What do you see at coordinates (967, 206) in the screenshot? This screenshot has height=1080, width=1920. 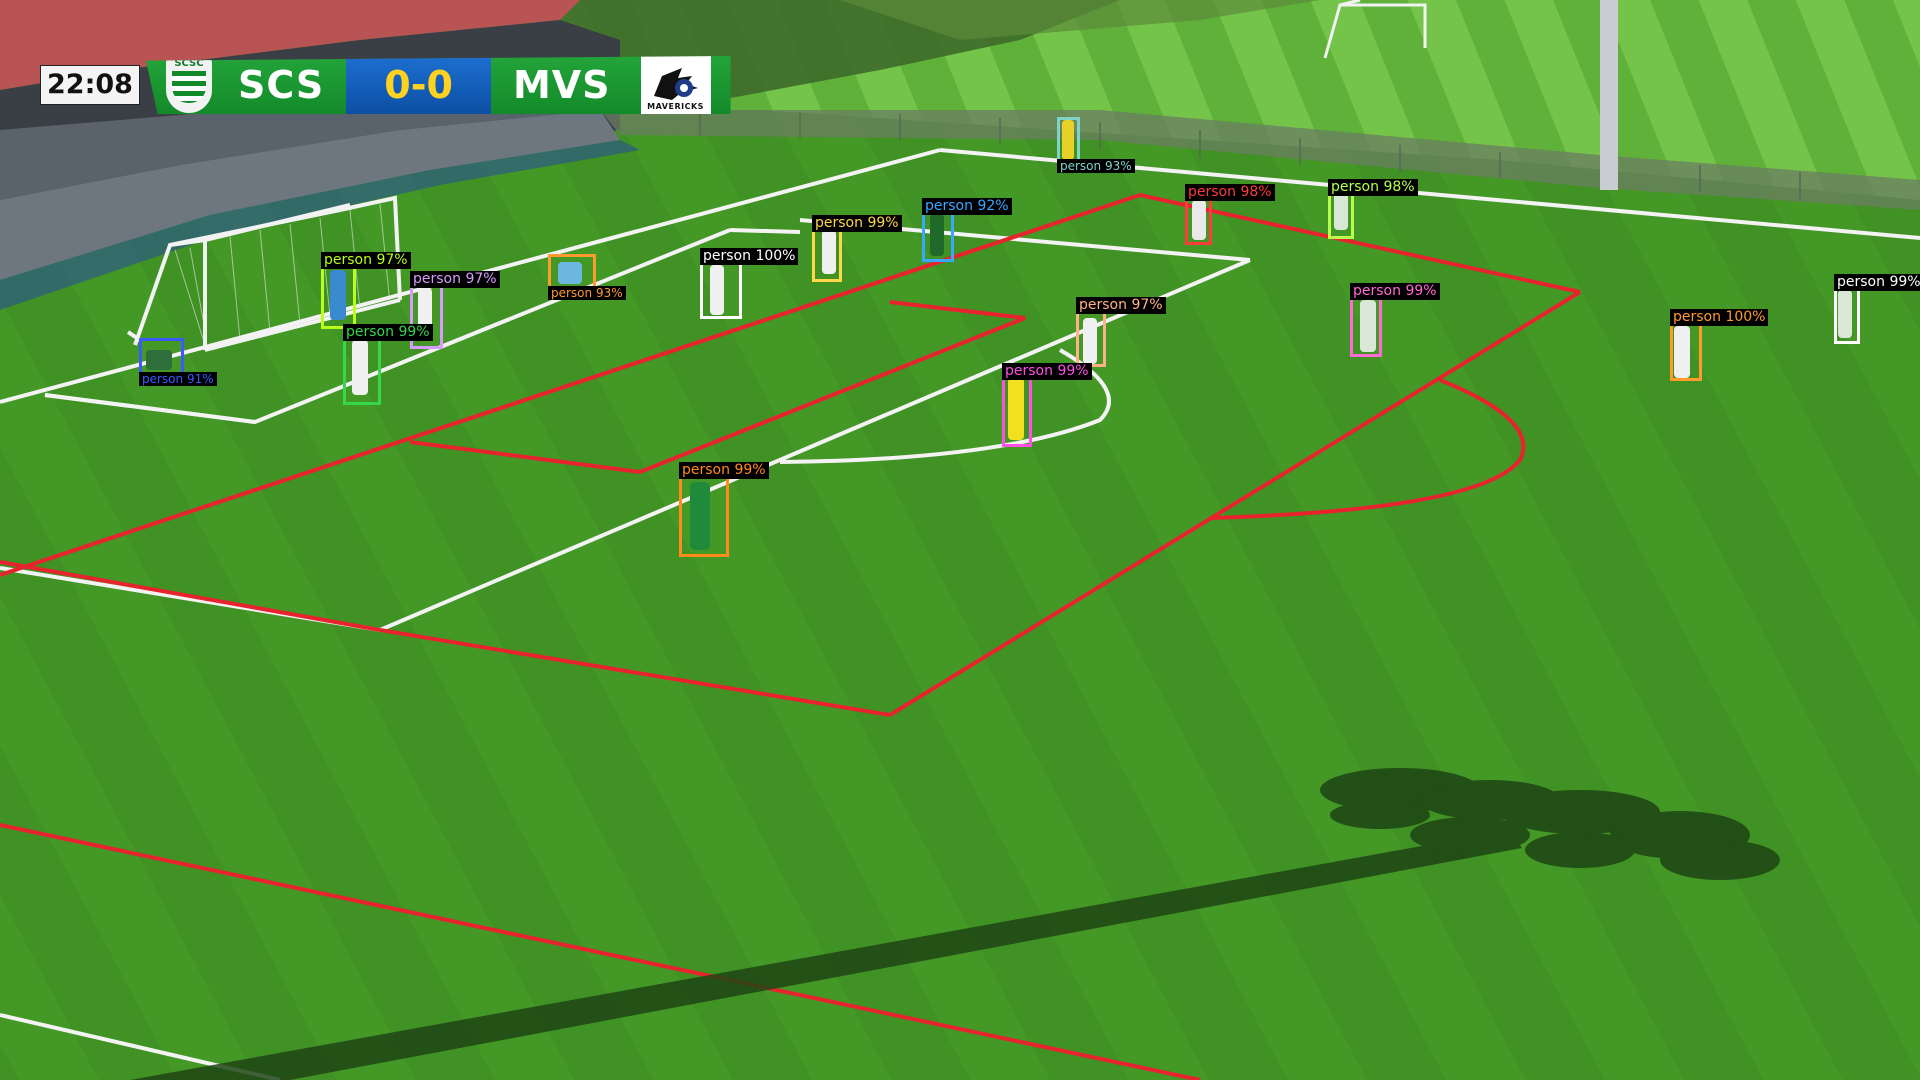 I see `detection-label: person 92%` at bounding box center [967, 206].